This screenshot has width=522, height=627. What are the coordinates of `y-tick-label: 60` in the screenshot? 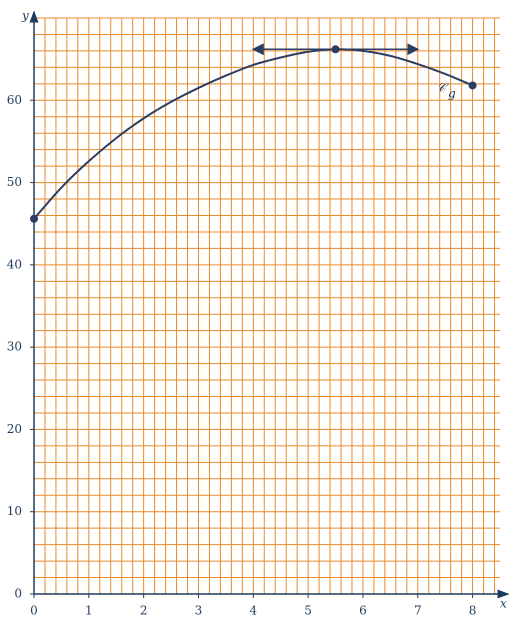 It's located at (14, 100).